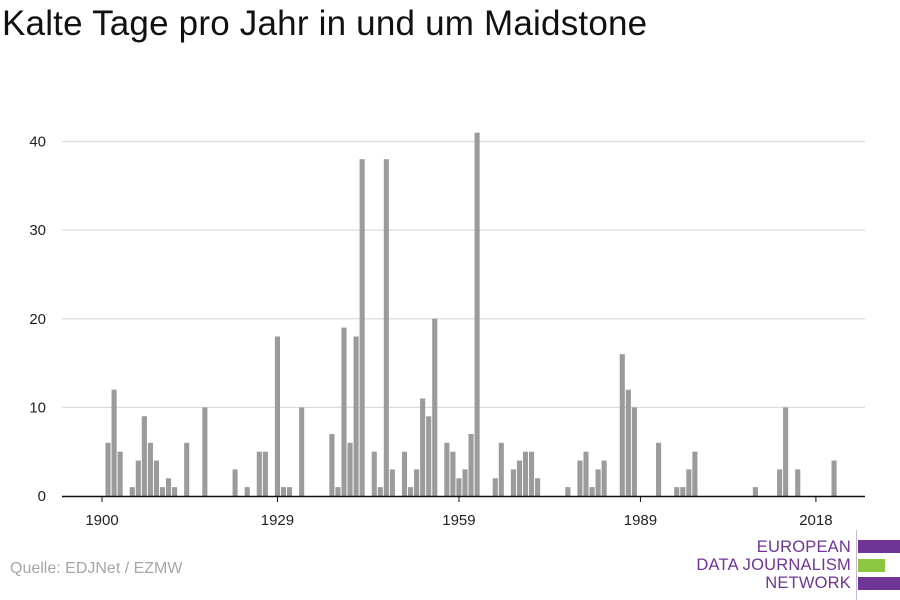  Describe the element at coordinates (162, 491) in the screenshot. I see `bar-1910` at that location.